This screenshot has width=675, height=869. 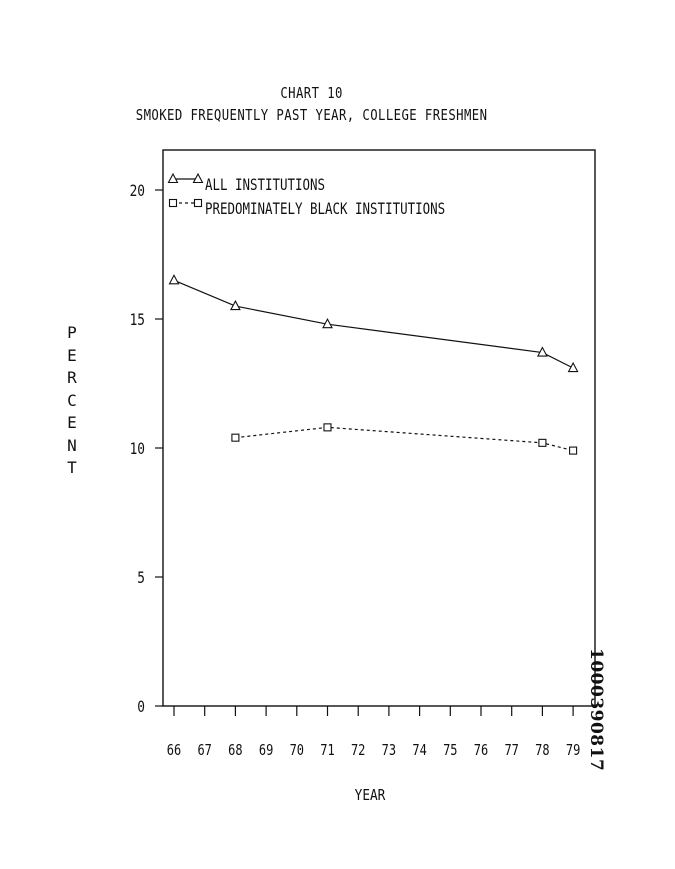 What do you see at coordinates (266, 751) in the screenshot?
I see `x-tick-label: 69` at bounding box center [266, 751].